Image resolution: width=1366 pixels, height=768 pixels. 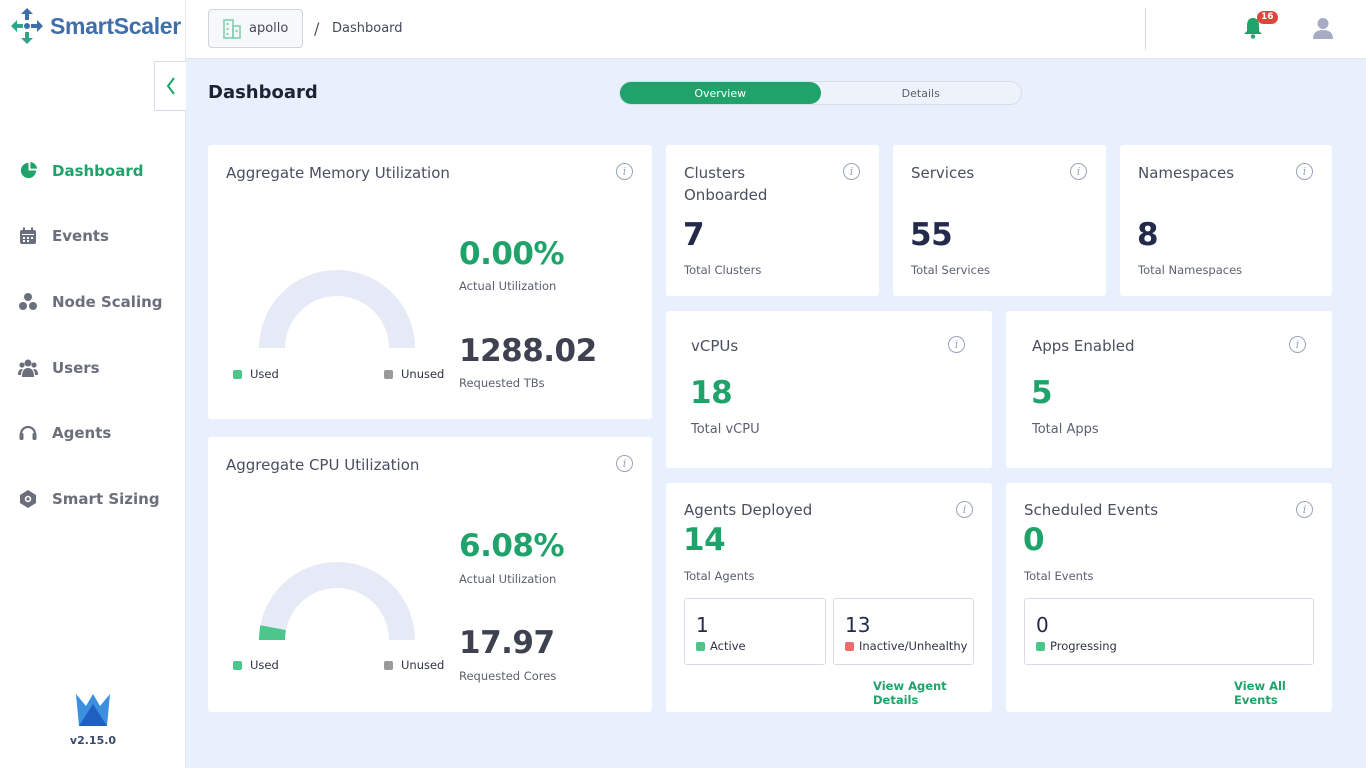 What do you see at coordinates (502, 383) in the screenshot?
I see `memory-requested-label: Requested TBs` at bounding box center [502, 383].